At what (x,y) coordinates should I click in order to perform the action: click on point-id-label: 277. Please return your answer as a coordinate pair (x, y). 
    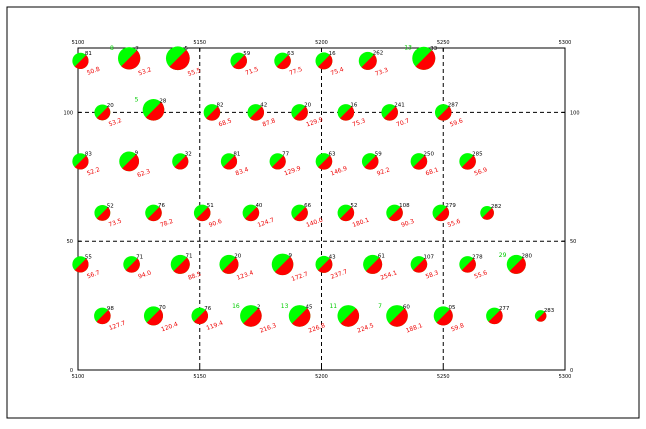
    Looking at the image, I should click on (504, 309).